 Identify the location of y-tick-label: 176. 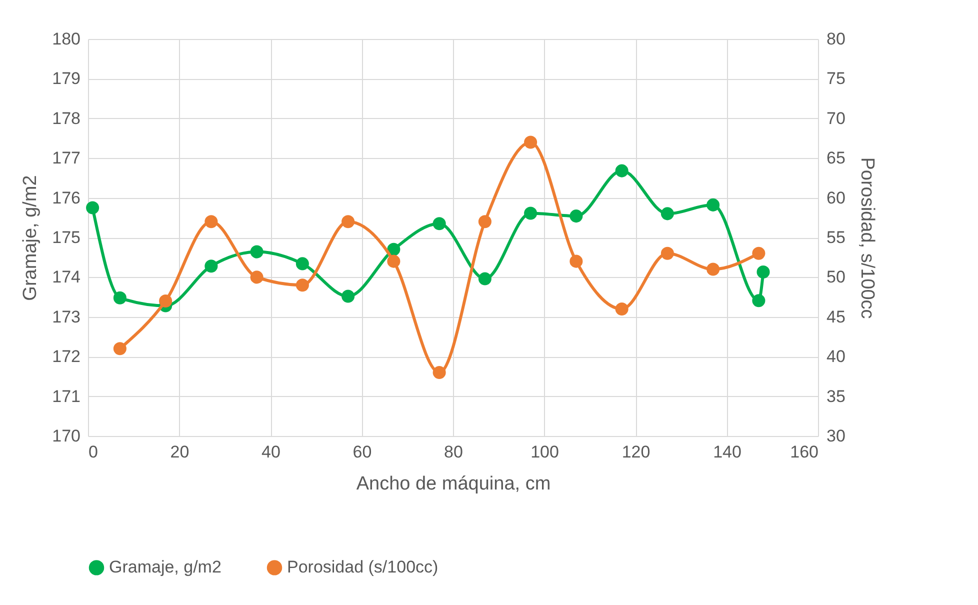
(66, 198).